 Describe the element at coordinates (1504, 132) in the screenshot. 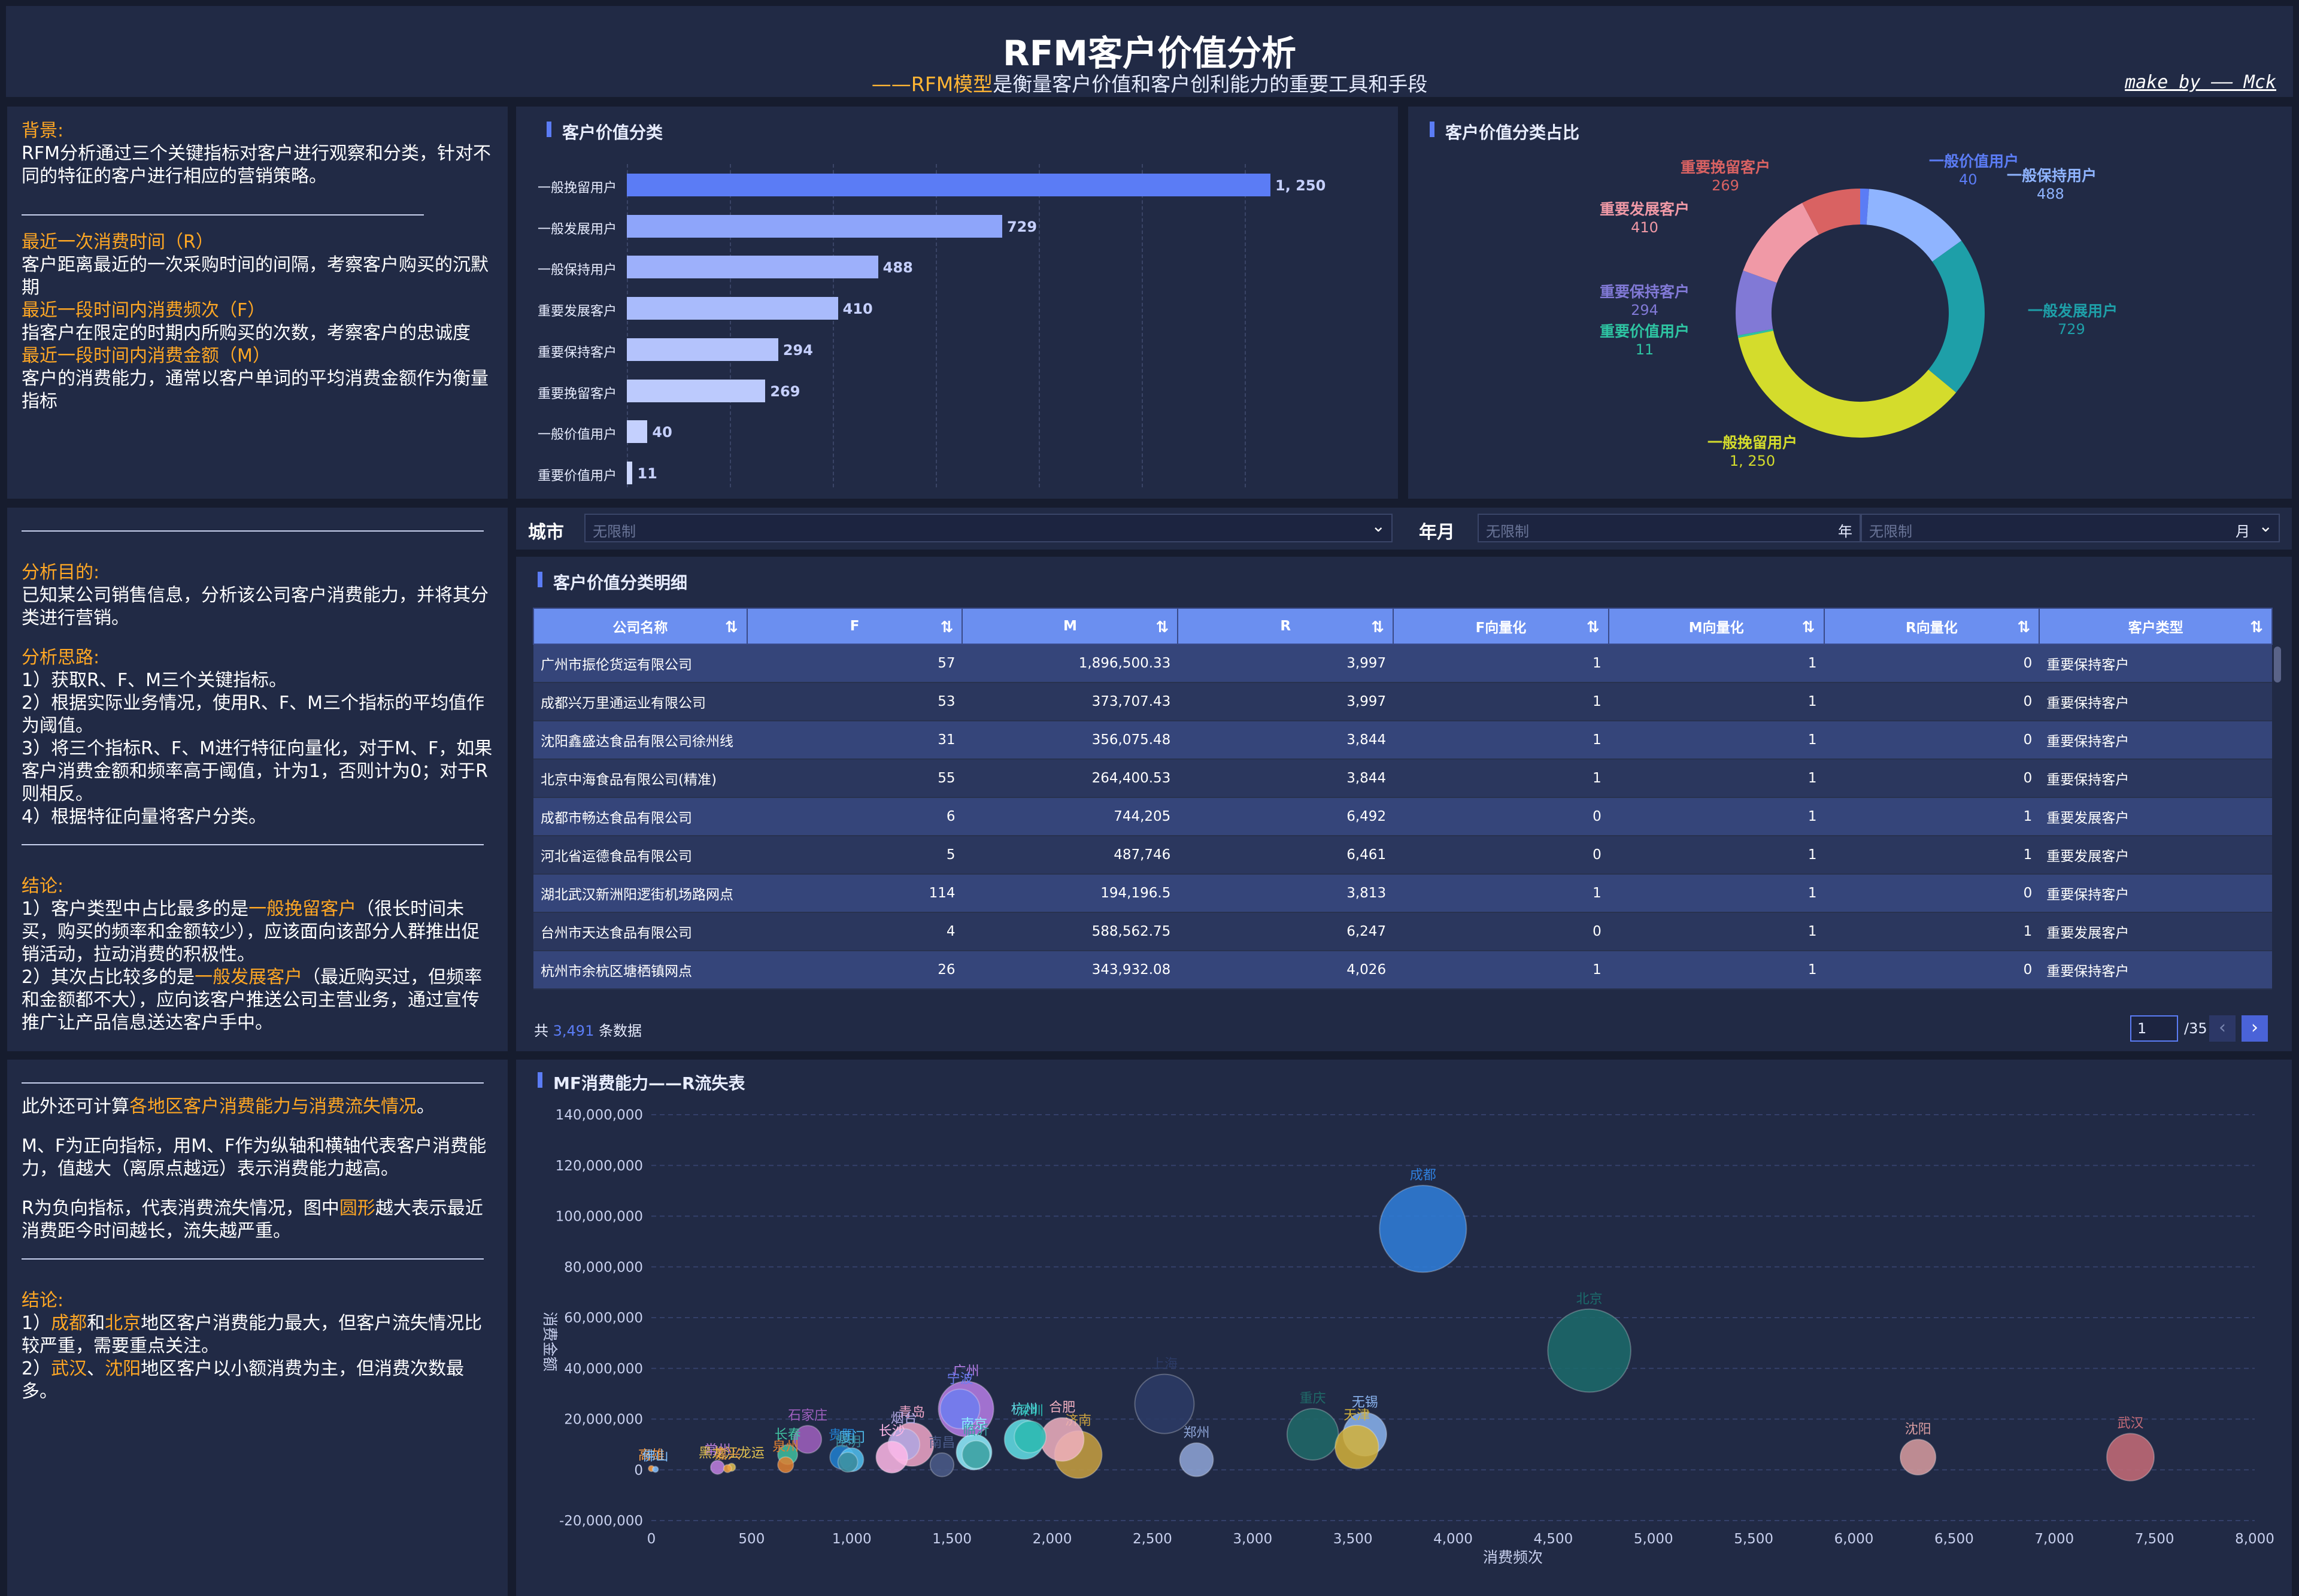

I see `donut-chart-title: 客户价值分类占比` at that location.